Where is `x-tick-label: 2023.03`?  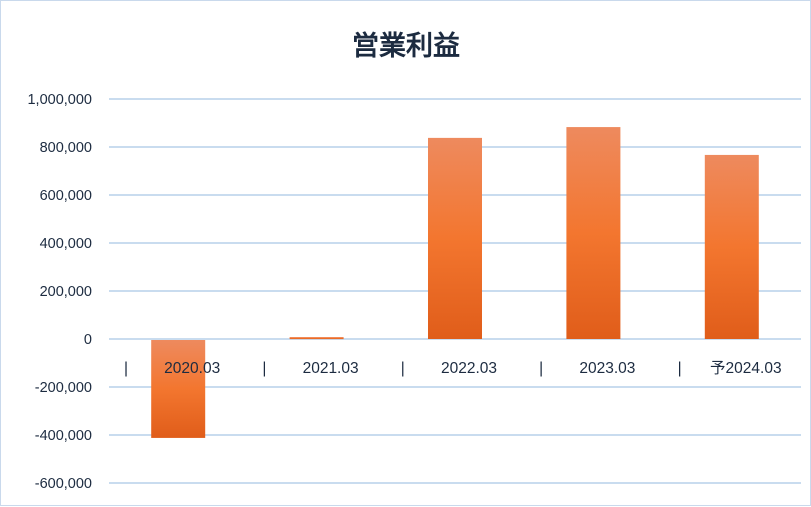
x-tick-label: 2023.03 is located at coordinates (607, 368).